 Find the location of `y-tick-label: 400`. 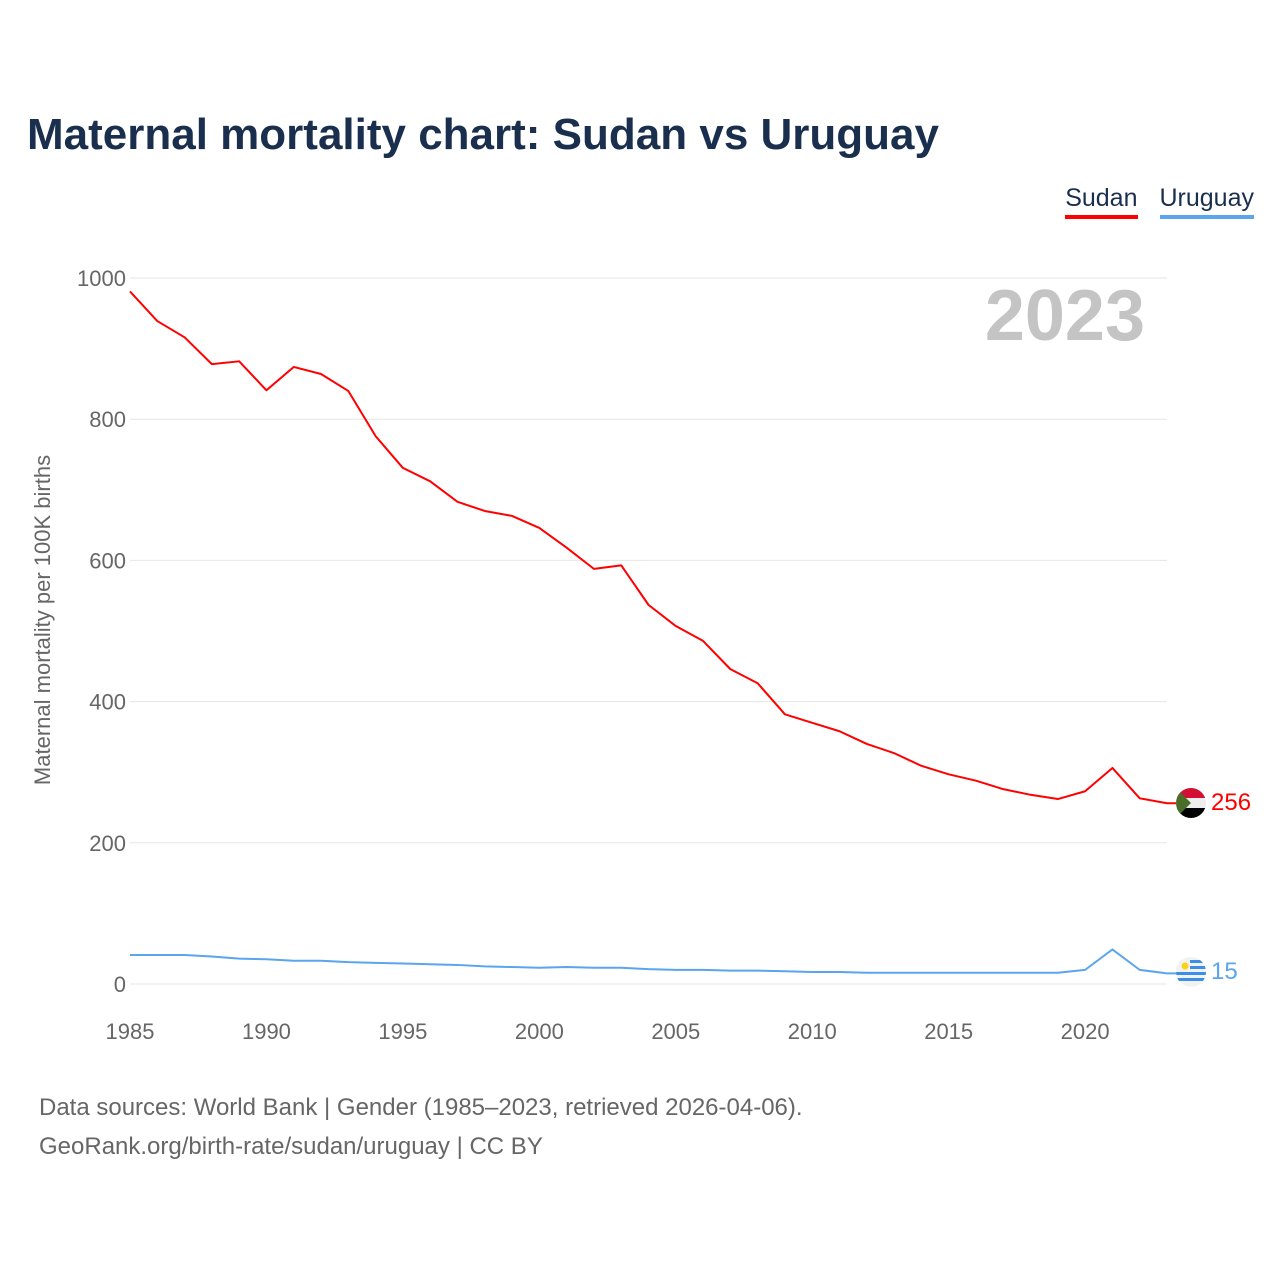

y-tick-label: 400 is located at coordinates (107, 702).